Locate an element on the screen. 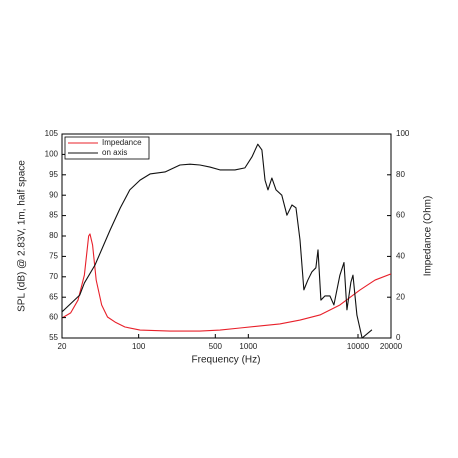 The height and width of the screenshot is (458, 458). y-tick-label: 70 is located at coordinates (53, 276).